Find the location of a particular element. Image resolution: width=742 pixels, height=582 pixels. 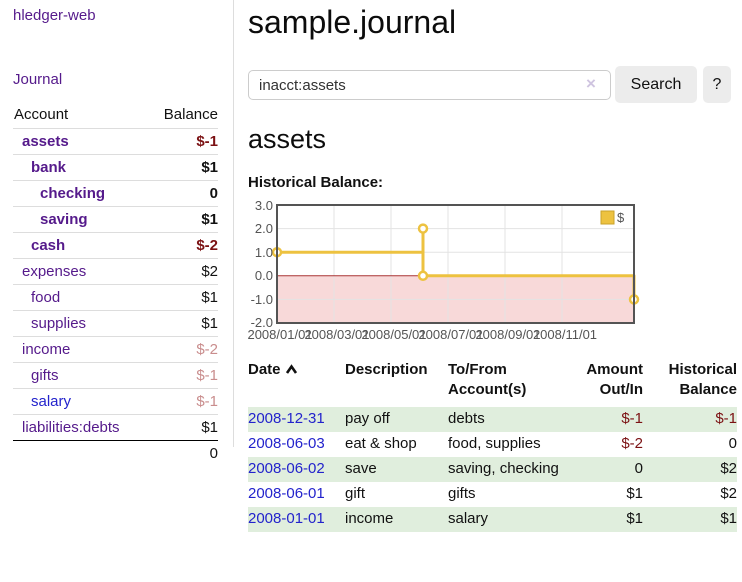

account-link-supplies: supplies is located at coordinates (59, 323).